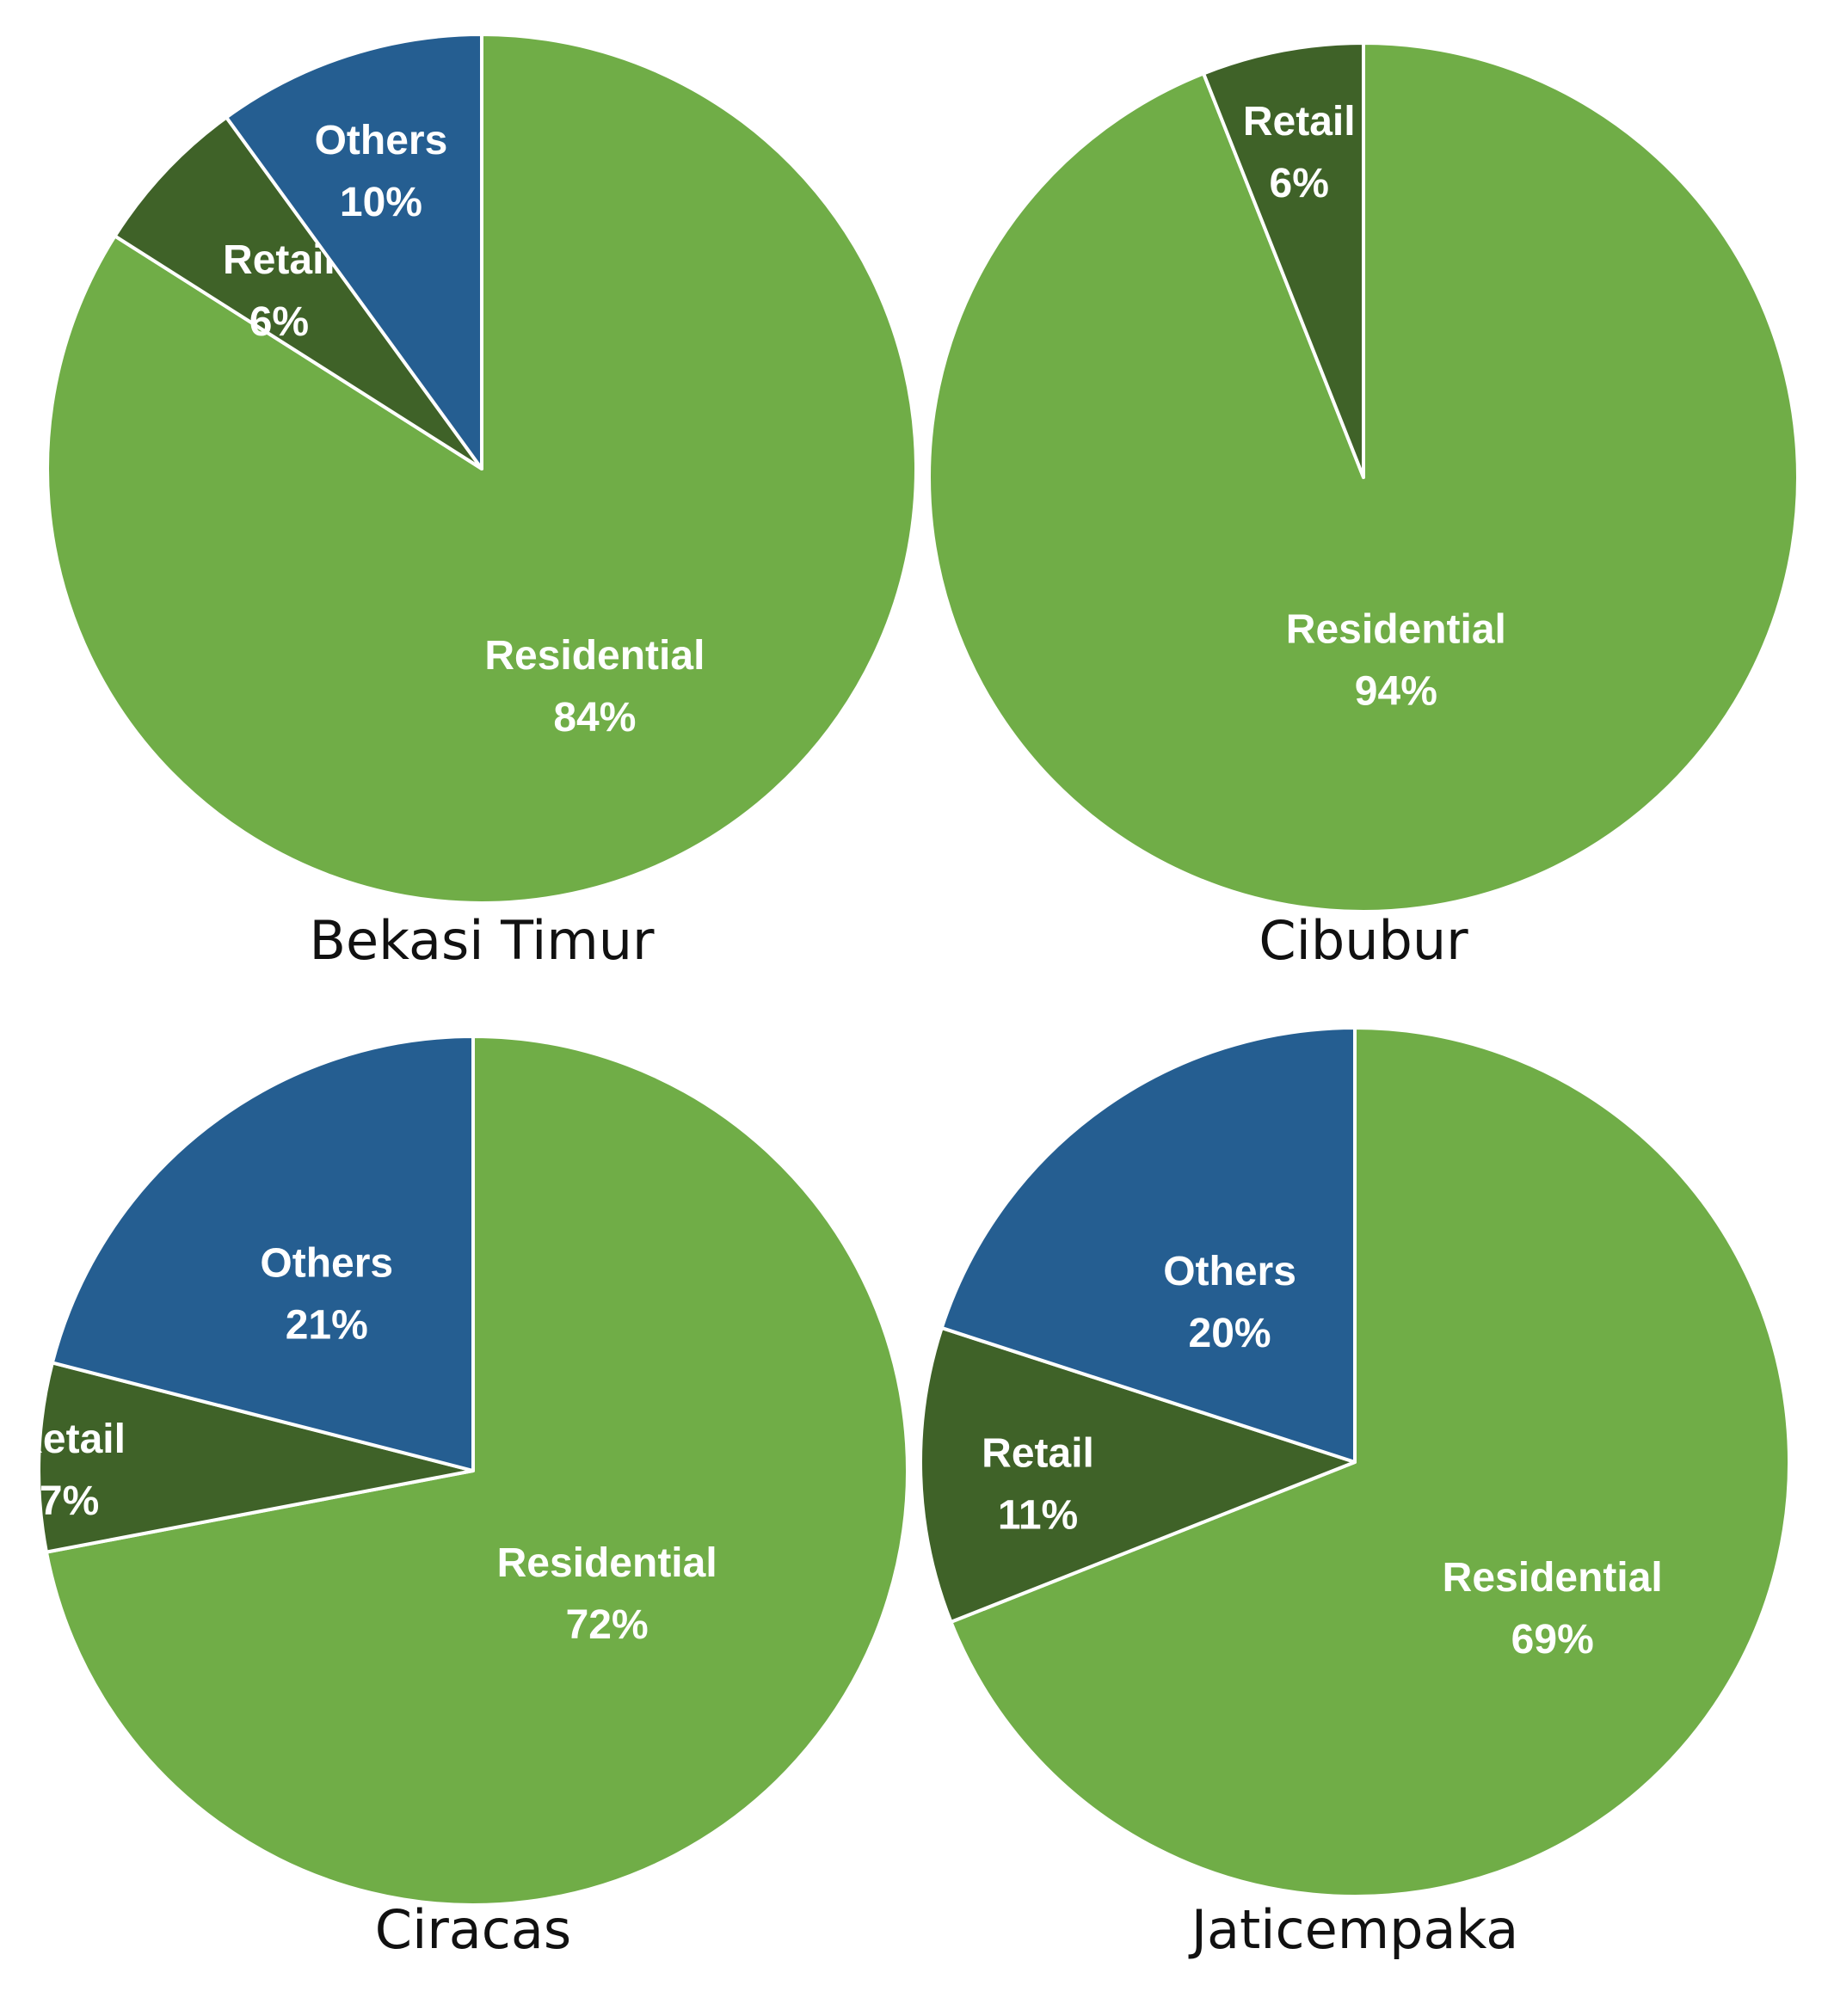 The height and width of the screenshot is (2016, 1828). I want to click on chart-title: Jaticempaka, so click(1353, 1930).